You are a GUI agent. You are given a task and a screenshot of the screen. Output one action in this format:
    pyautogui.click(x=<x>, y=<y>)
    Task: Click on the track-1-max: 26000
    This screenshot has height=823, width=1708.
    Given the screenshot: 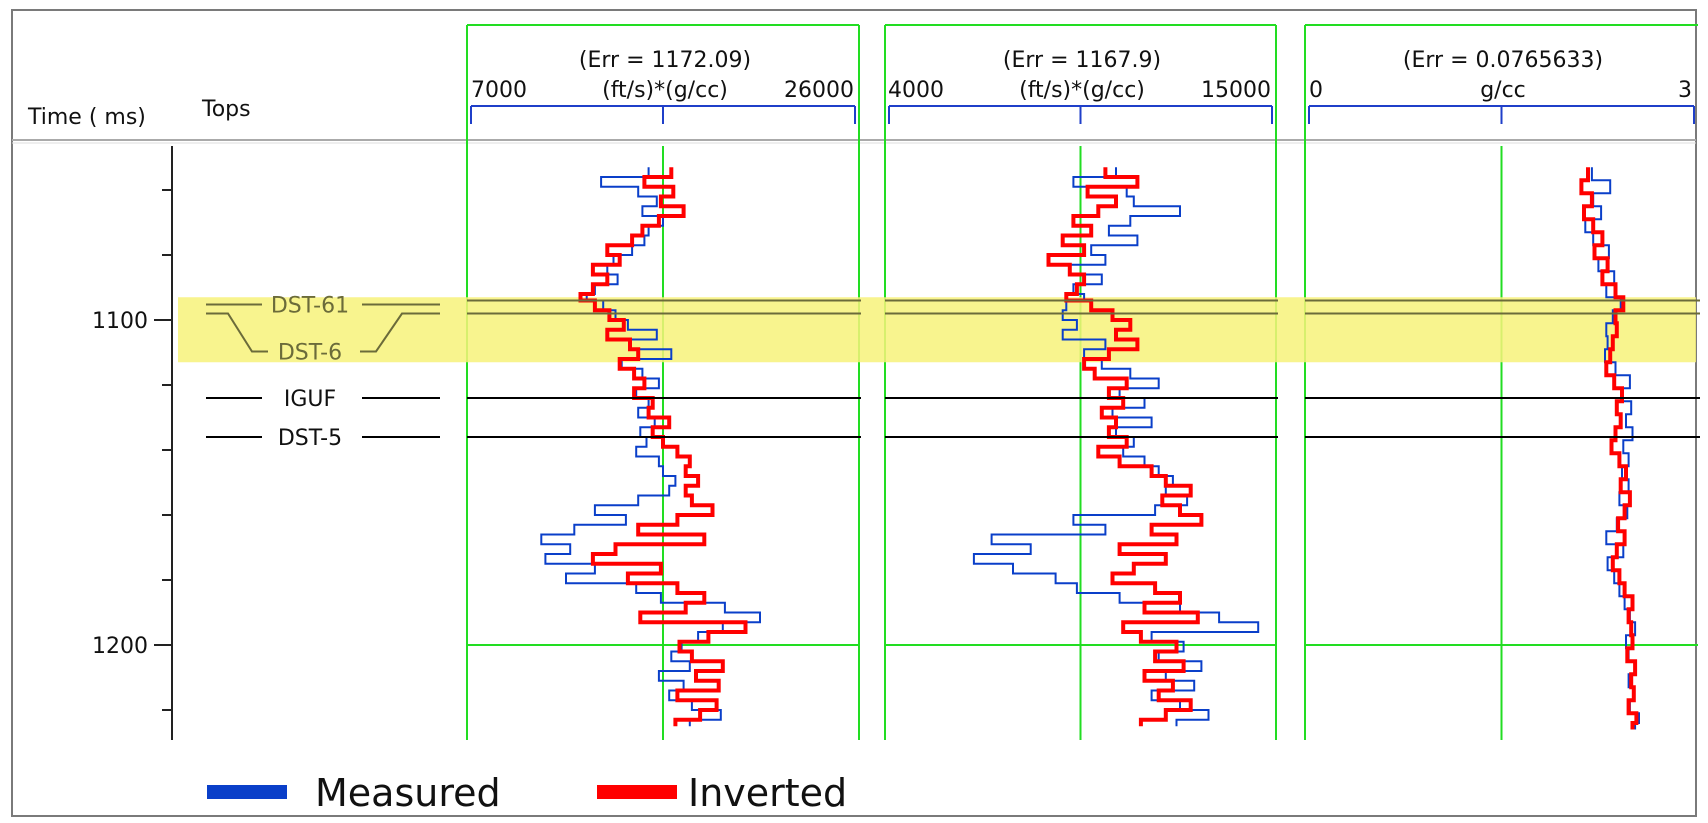 What is the action you would take?
    pyautogui.click(x=819, y=90)
    